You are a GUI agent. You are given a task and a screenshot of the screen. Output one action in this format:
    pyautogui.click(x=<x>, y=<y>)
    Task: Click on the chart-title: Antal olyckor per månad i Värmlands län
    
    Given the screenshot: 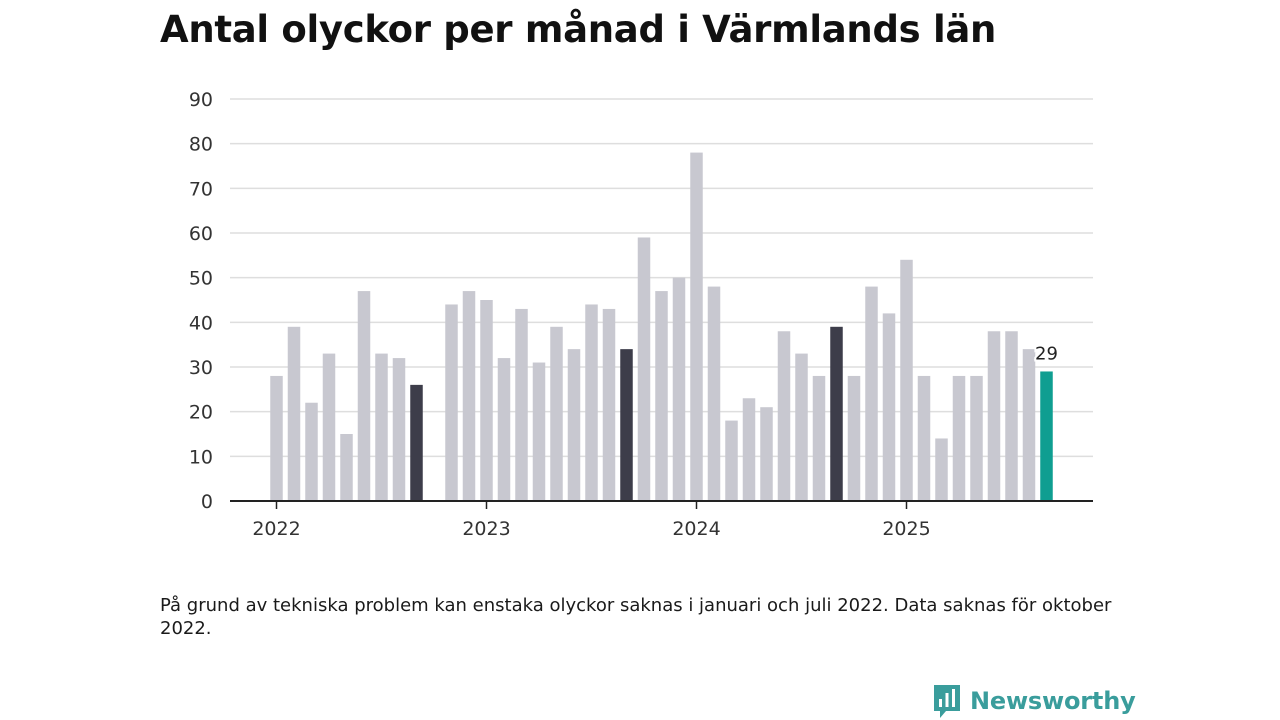 What is the action you would take?
    pyautogui.click(x=578, y=29)
    